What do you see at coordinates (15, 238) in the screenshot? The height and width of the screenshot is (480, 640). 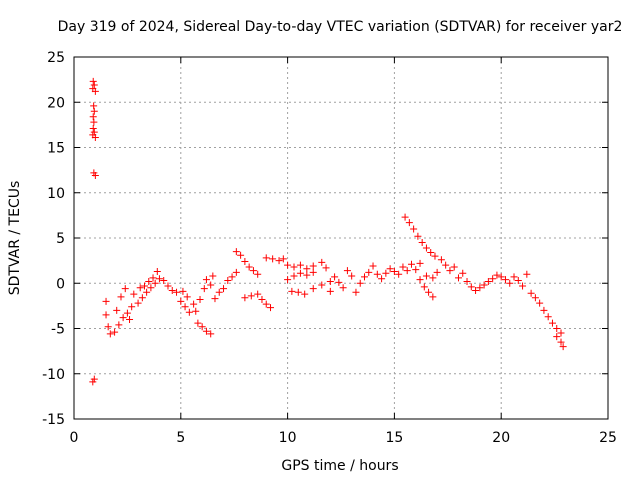 I see `y-axis-label: SDTVAR / TECUs` at bounding box center [15, 238].